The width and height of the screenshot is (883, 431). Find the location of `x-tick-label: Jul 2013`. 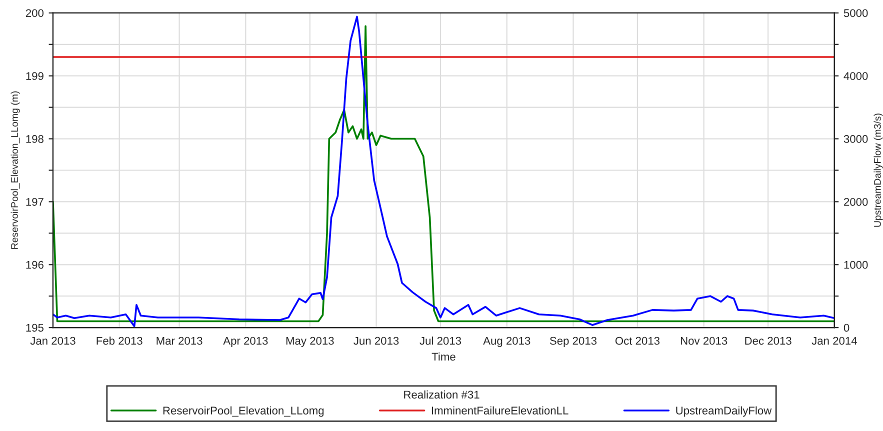

x-tick-label: Jul 2013 is located at coordinates (441, 340).